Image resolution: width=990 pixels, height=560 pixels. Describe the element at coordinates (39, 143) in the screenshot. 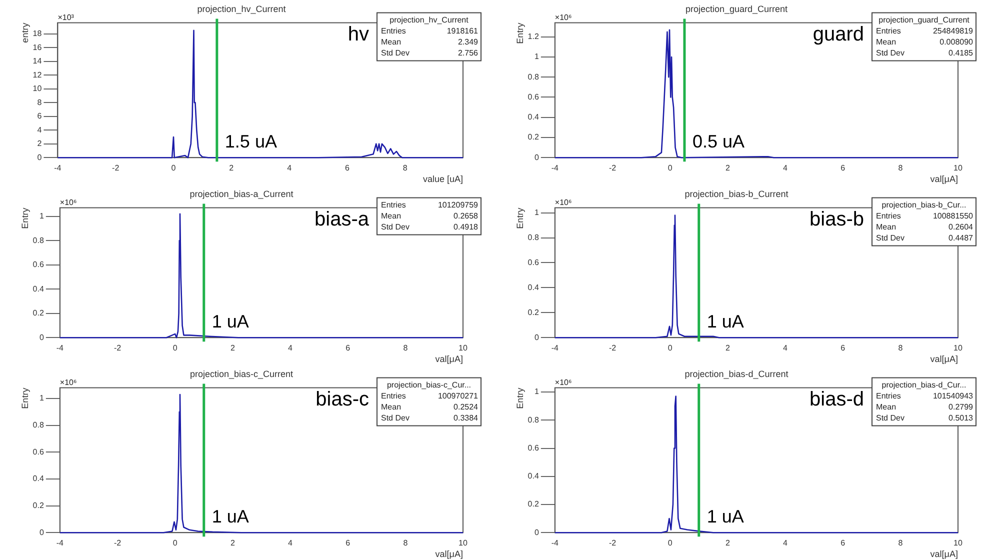

I see `y-tick-label: 2` at that location.